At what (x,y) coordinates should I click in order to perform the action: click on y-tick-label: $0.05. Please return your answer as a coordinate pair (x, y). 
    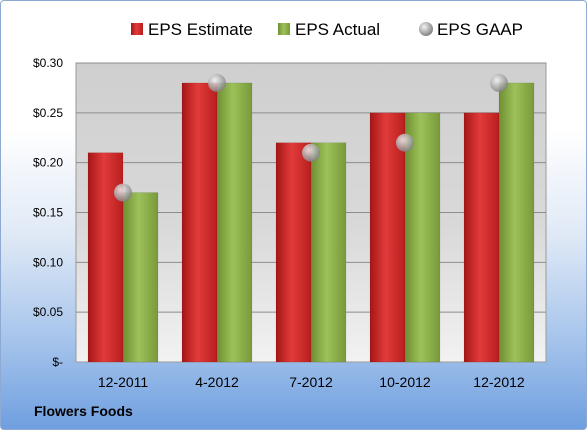
    Looking at the image, I should click on (48, 312).